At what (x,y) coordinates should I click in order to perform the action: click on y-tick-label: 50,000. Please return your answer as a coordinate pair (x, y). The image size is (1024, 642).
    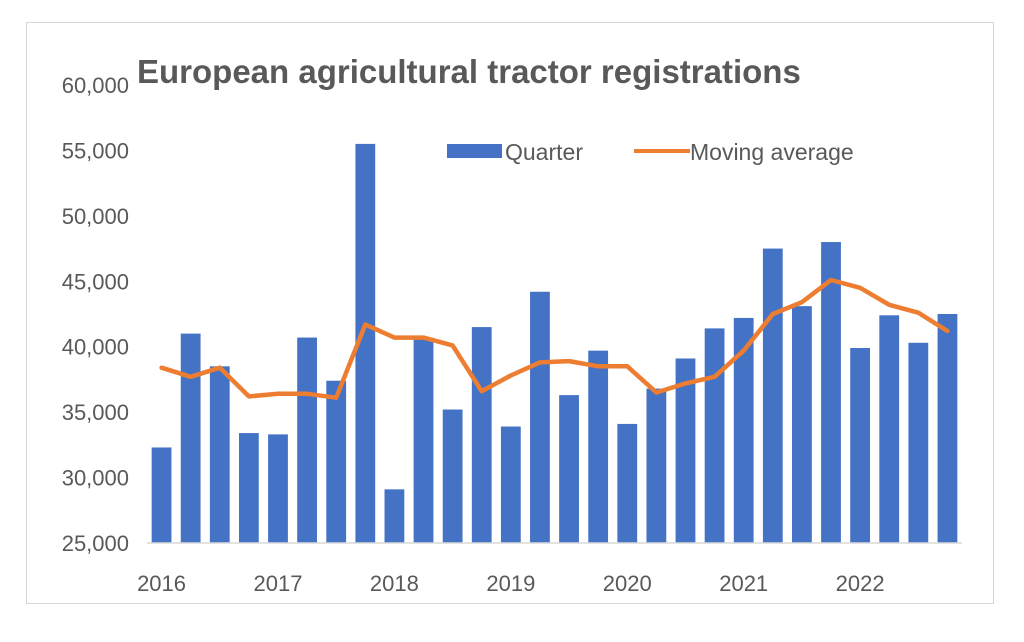
    Looking at the image, I should click on (95, 216).